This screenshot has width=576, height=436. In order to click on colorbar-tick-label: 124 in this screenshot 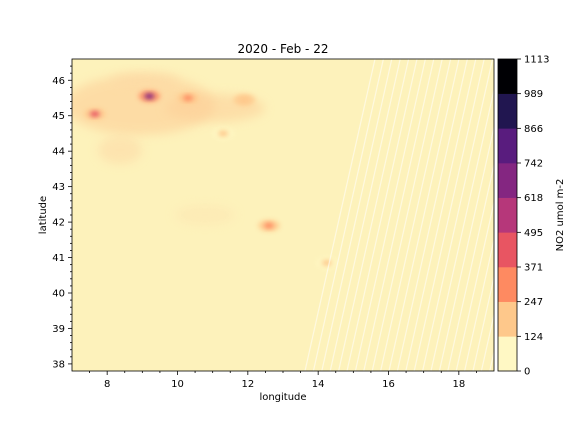, I will do `click(533, 337)`.